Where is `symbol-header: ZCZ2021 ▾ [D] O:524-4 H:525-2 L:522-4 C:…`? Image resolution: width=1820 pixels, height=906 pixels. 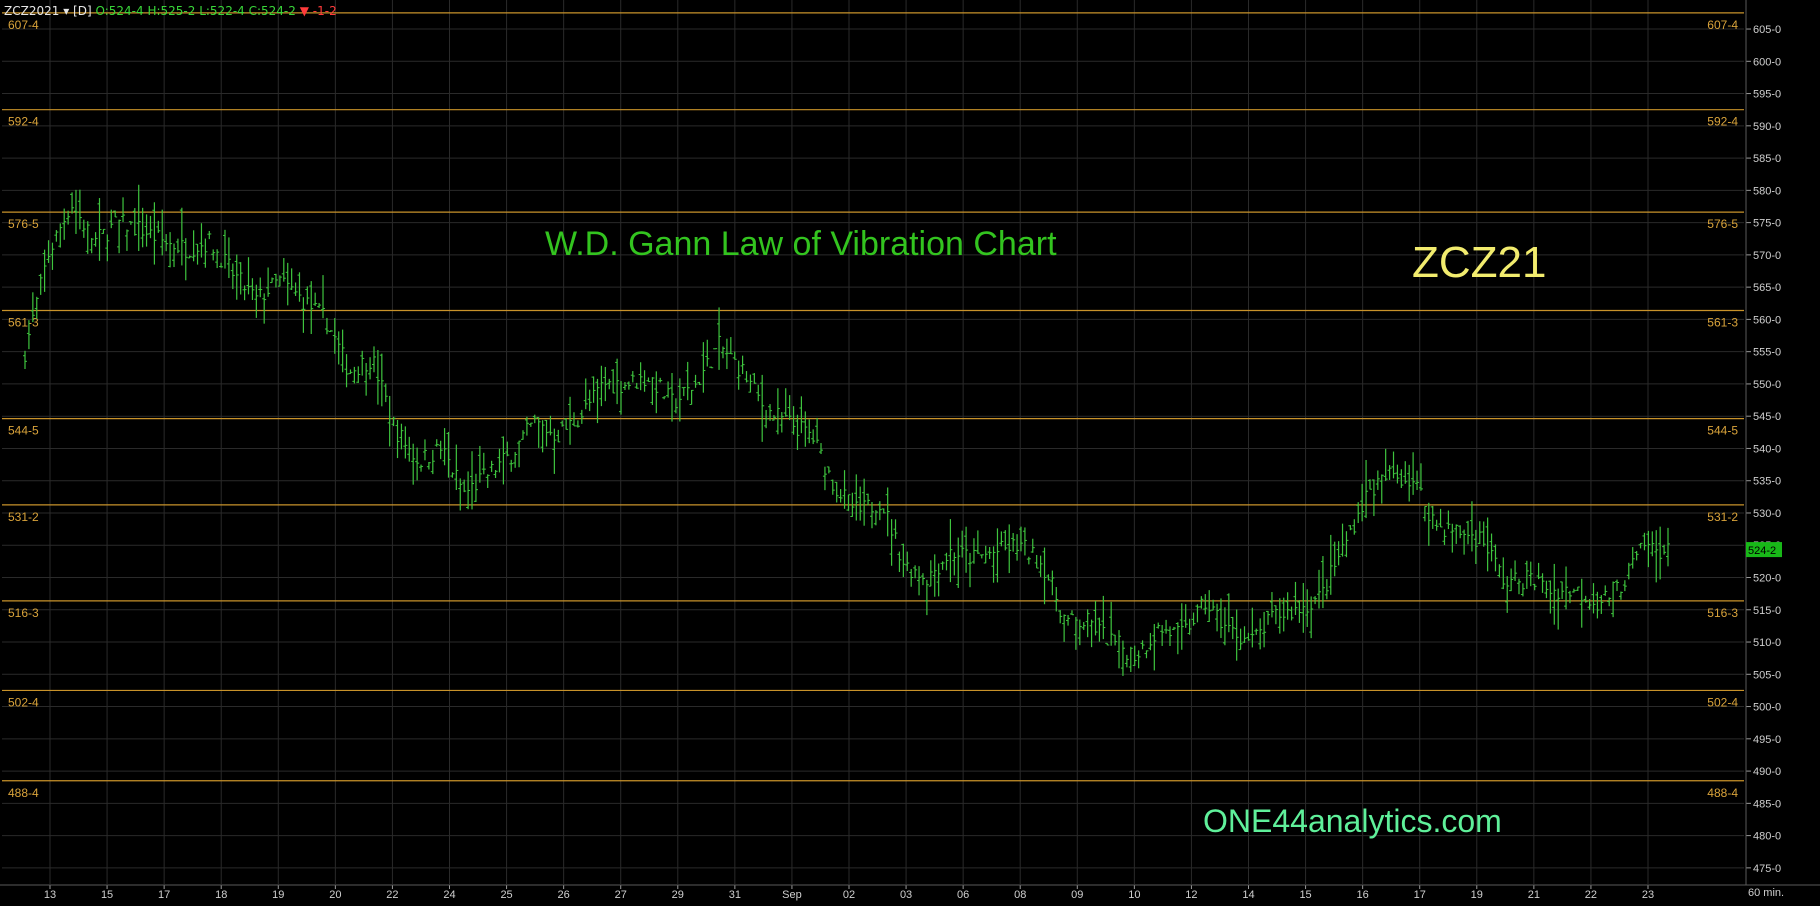
symbol-header: ZCZ2021 ▾ [D] O:524-4 H:525-2 L:522-4 C:… is located at coordinates (170, 11).